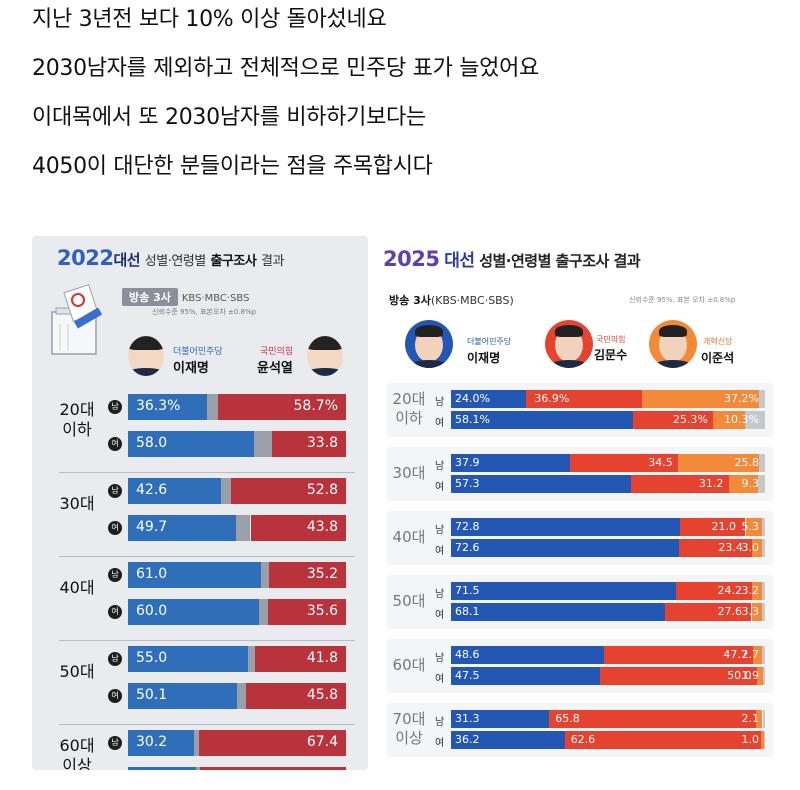  Describe the element at coordinates (315, 406) in the screenshot. I see `data-label-ppp: 58.7%` at that location.